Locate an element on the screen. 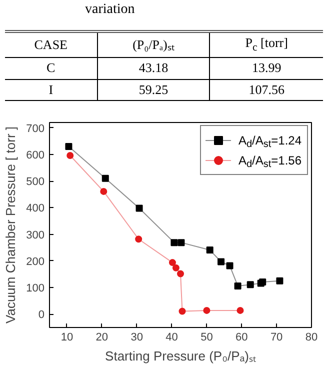  y-tick-label: 300 is located at coordinates (35, 235).